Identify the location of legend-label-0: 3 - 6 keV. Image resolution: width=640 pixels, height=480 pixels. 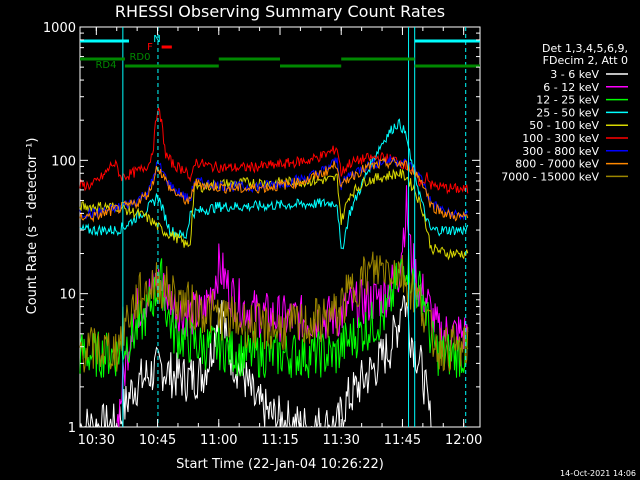
(574, 74).